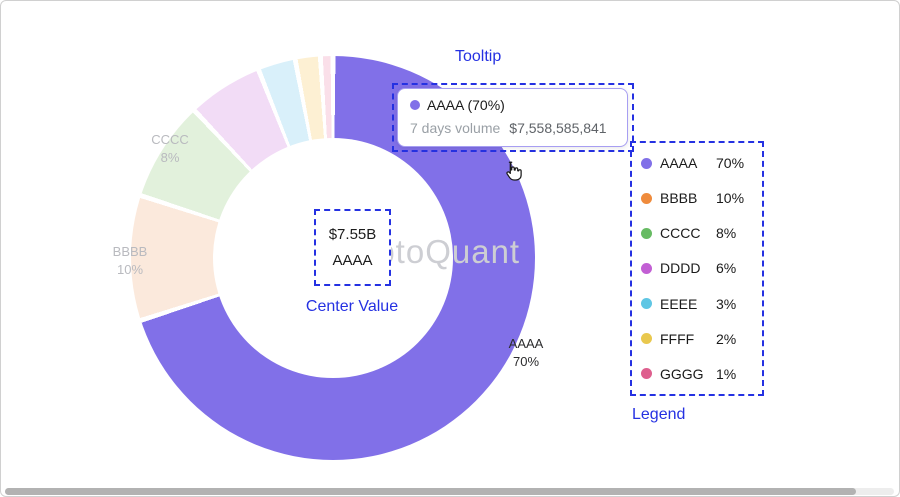 This screenshot has width=900, height=497. What do you see at coordinates (415, 105) in the screenshot?
I see `tooltip-series-dot-icon` at bounding box center [415, 105].